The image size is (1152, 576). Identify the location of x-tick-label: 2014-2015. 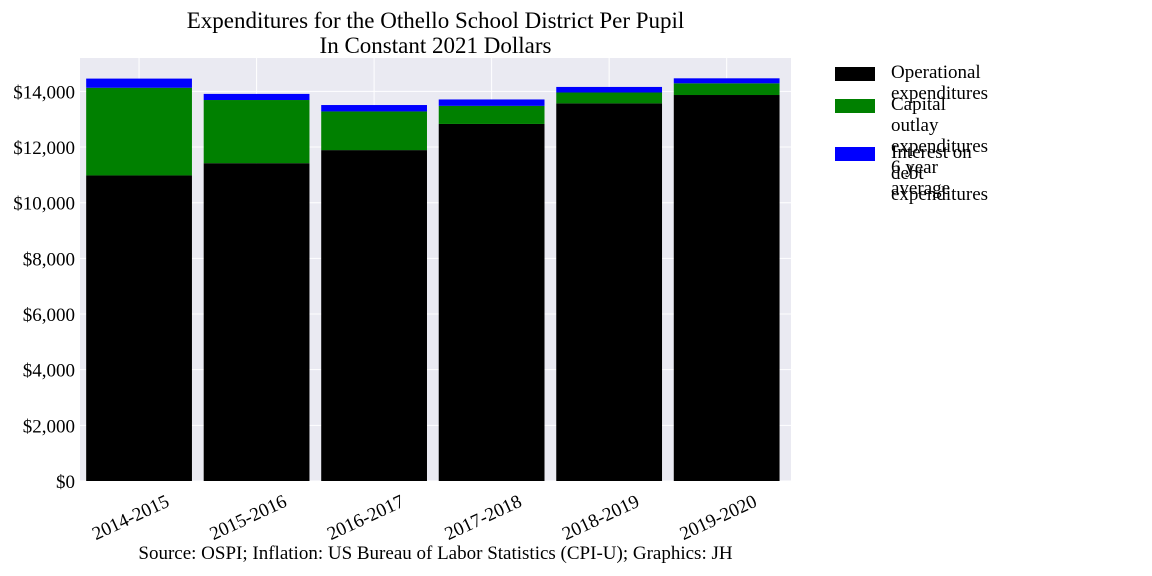
(130, 518).